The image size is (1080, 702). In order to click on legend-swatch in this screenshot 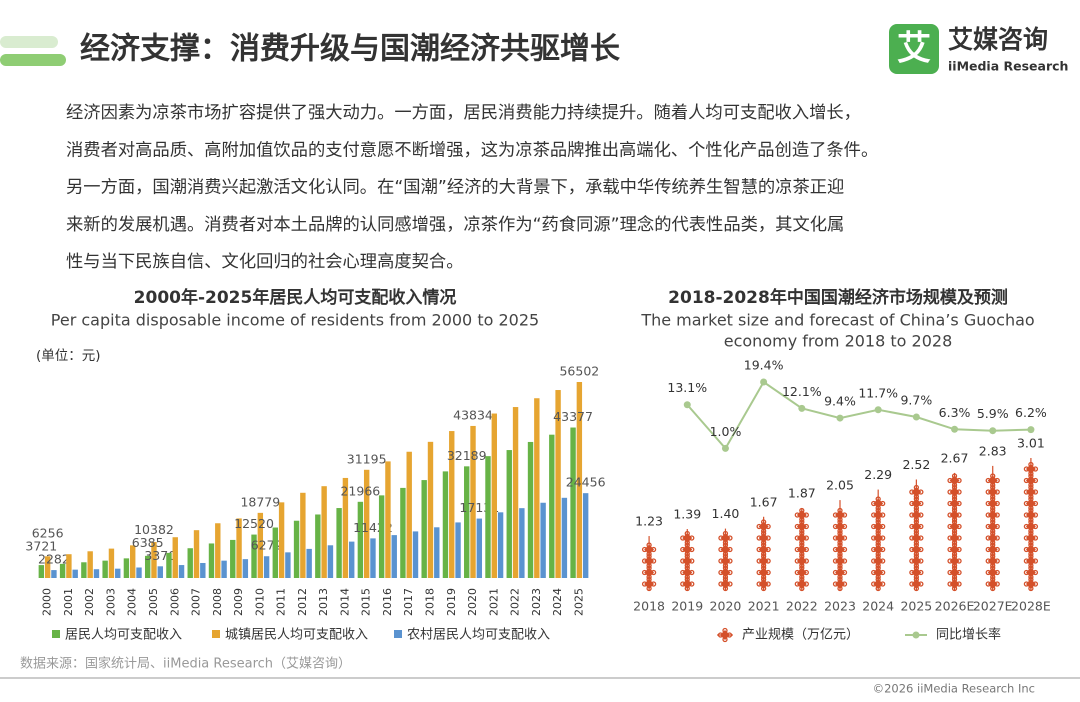, I will do `click(56, 634)`.